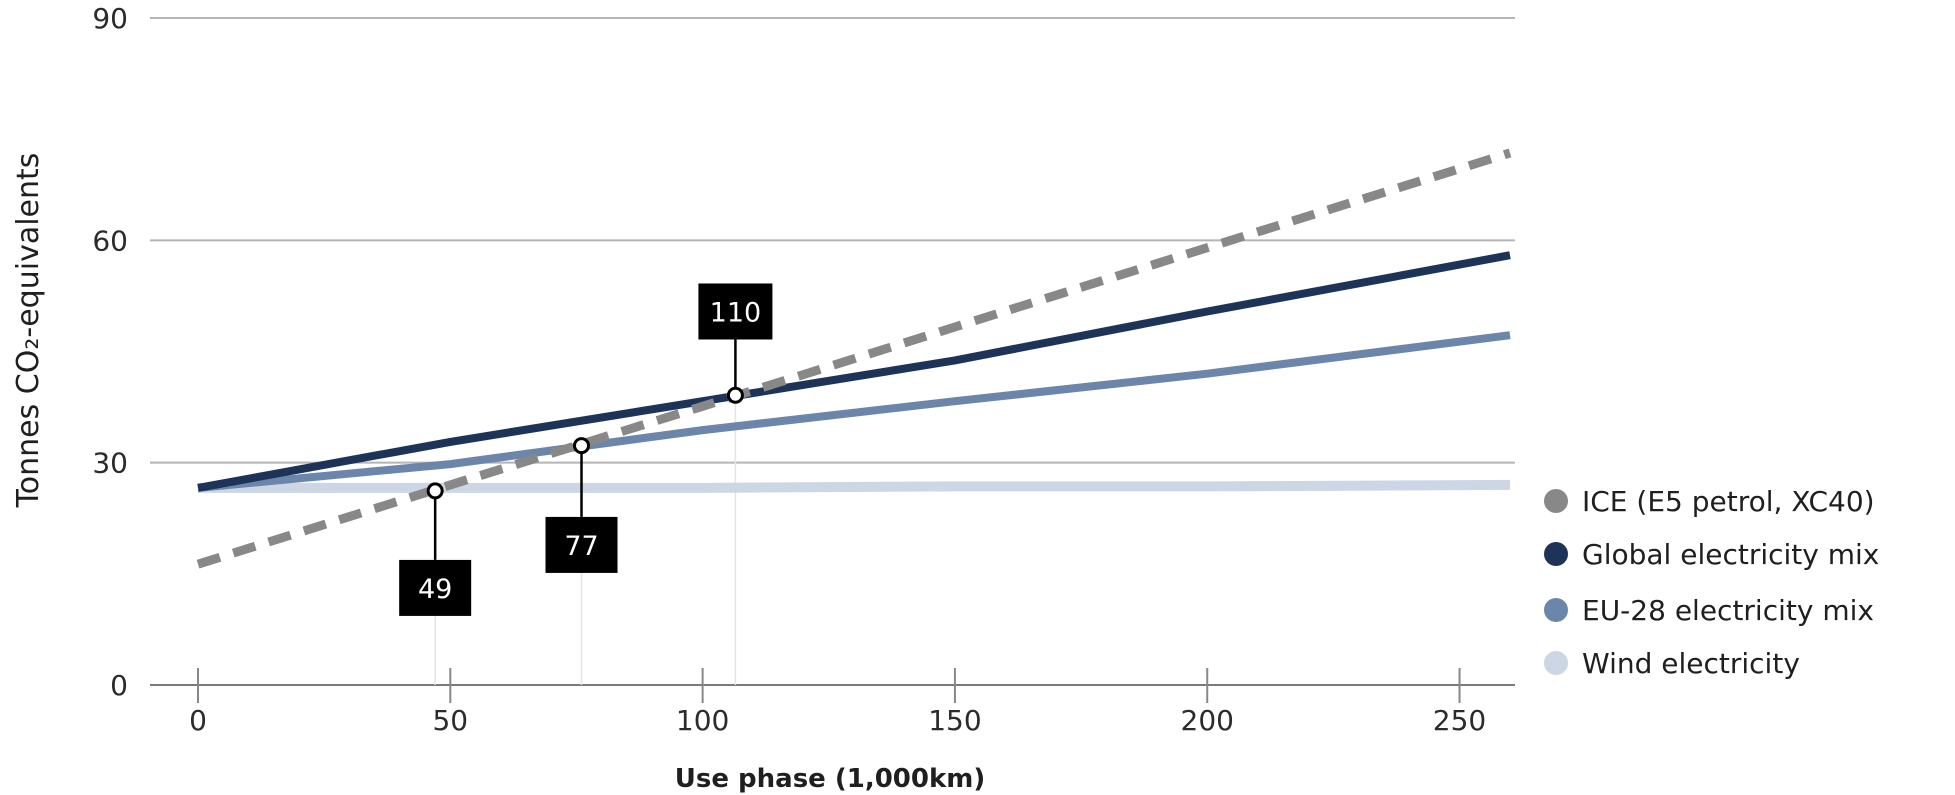 The image size is (1955, 795). What do you see at coordinates (1459, 720) in the screenshot?
I see `x-tick-label: 250` at bounding box center [1459, 720].